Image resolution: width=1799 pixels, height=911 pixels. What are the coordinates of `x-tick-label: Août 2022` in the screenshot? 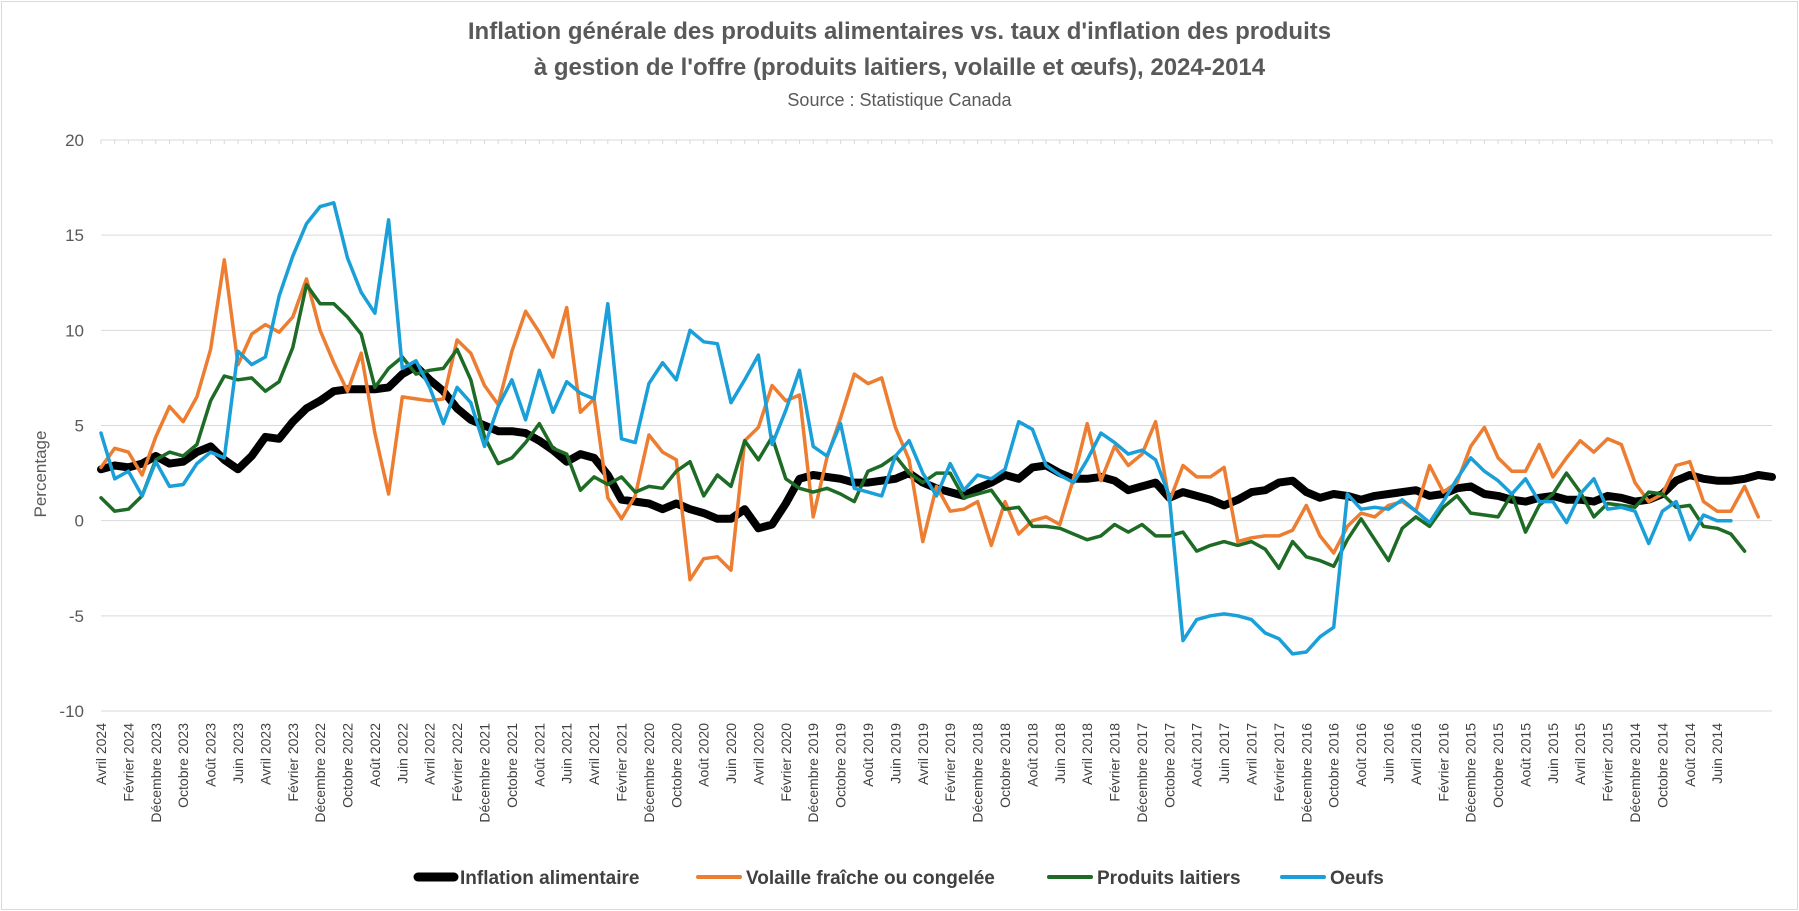 It's located at (375, 755).